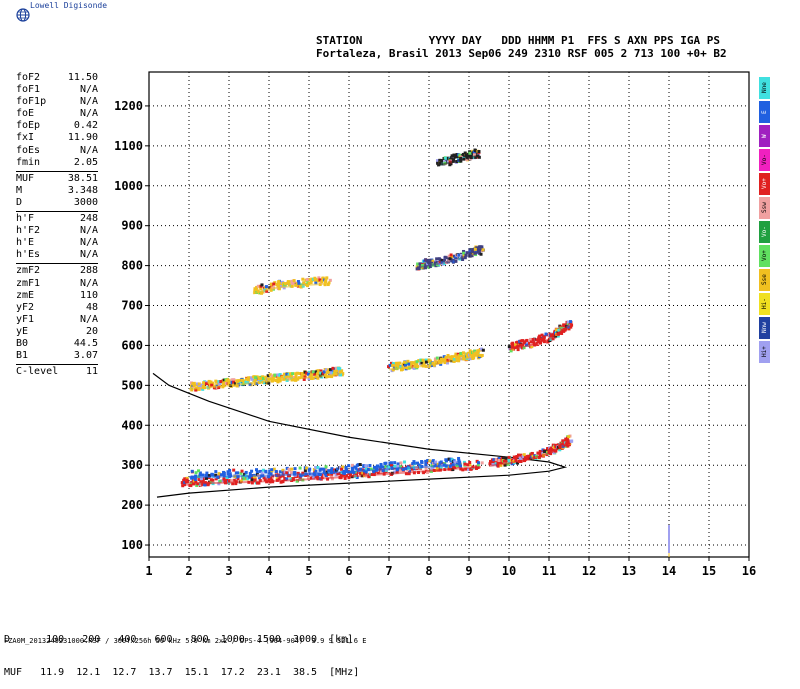 Image resolution: width=800 pixels, height=689 pixels. I want to click on legend-swatch-10: Nnw, so click(764, 328).